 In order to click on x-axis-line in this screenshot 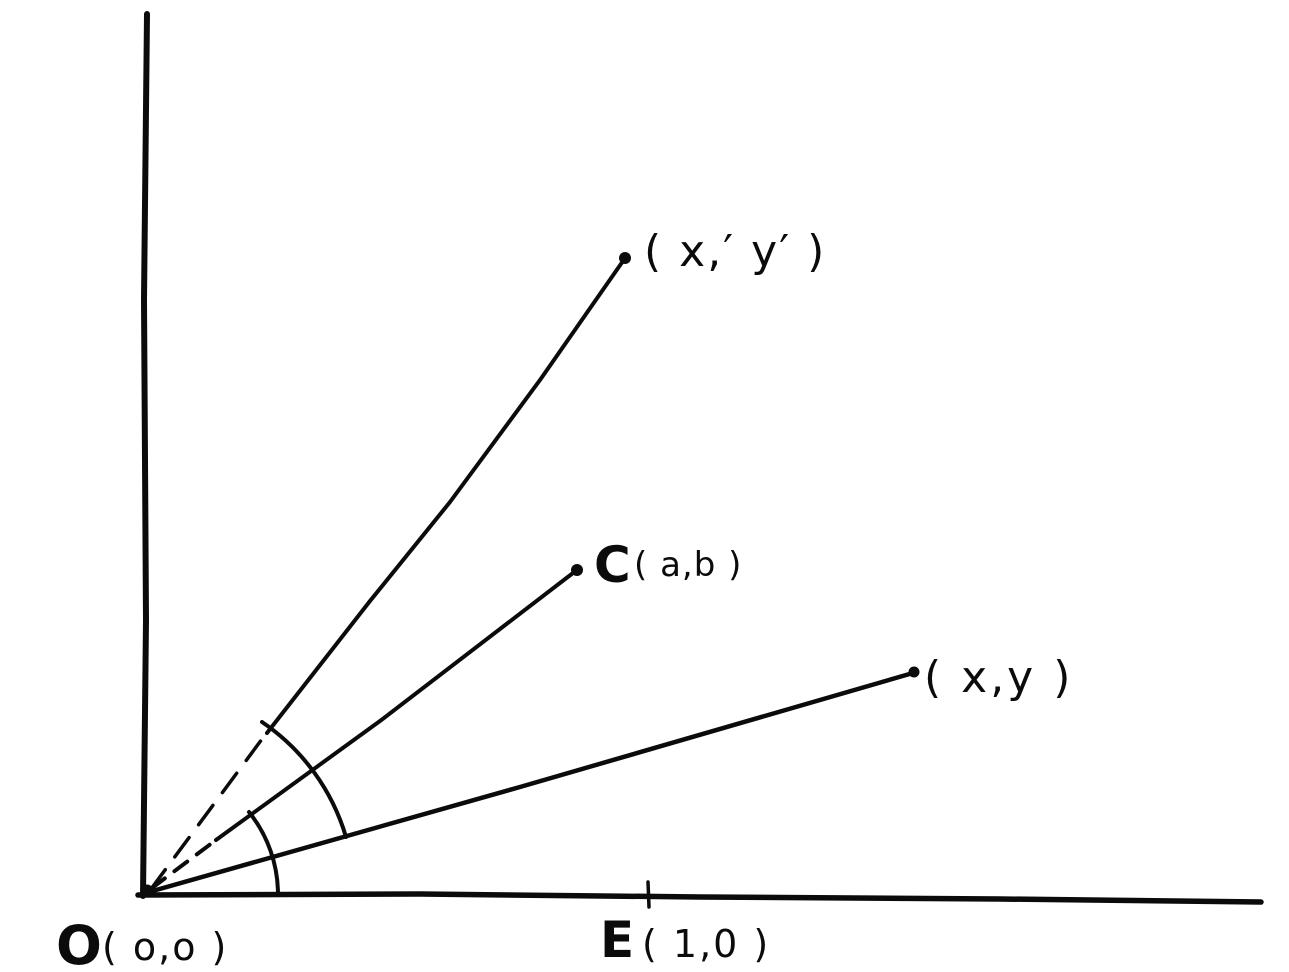, I will do `click(699, 898)`.